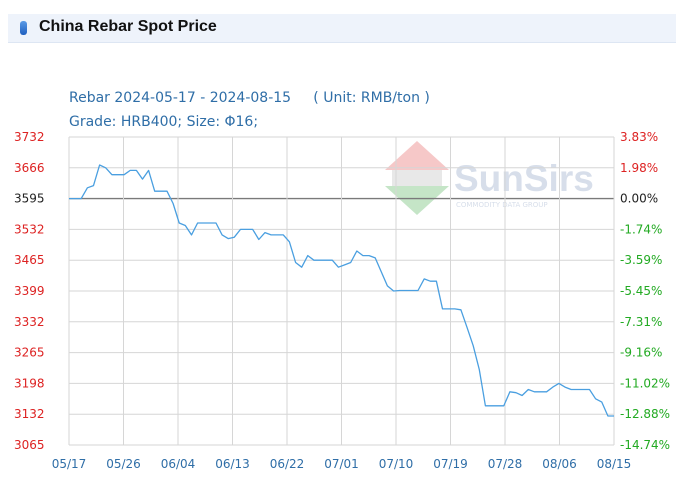 This screenshot has height=489, width=690. Describe the element at coordinates (396, 464) in the screenshot. I see `x-tick-label: 07/10` at that location.